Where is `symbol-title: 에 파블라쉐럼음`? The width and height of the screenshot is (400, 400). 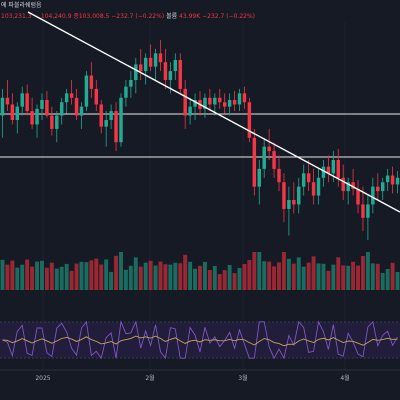
symbol-title: 에 파블라쉐럼음 is located at coordinates (21, 5).